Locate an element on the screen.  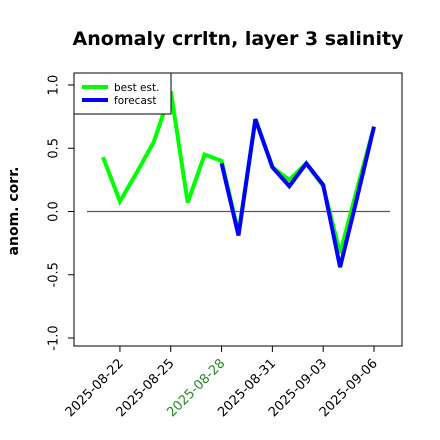
y-tick-label: 0.0 is located at coordinates (54, 211).